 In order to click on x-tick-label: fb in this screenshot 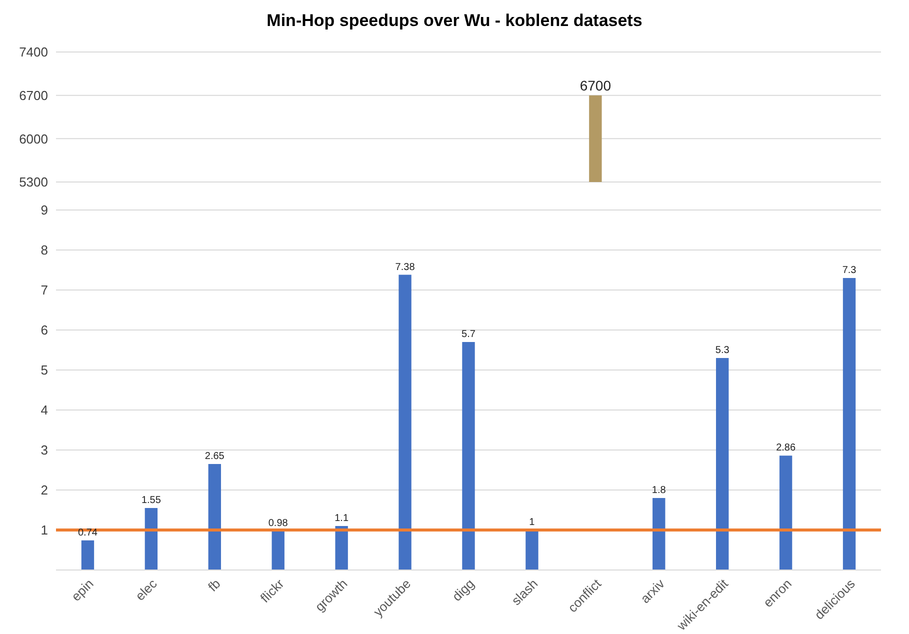, I will do `click(214, 585)`.